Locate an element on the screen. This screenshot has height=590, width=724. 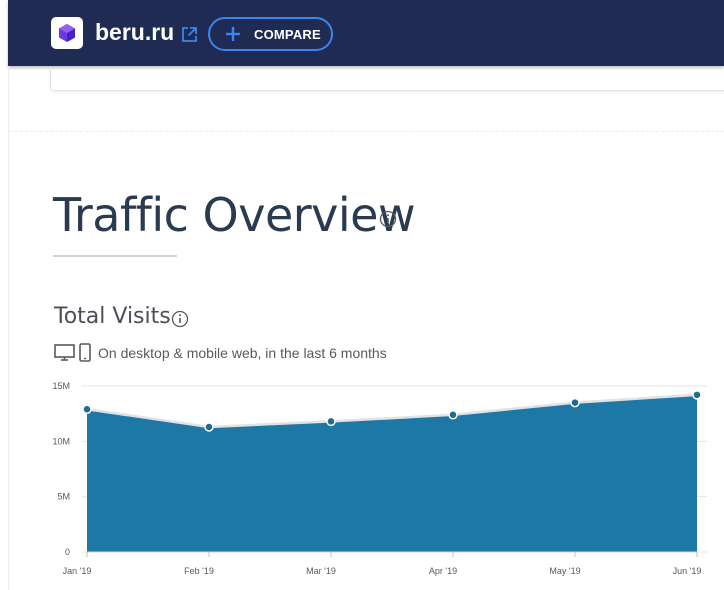
y-tick-label: 5M is located at coordinates (63, 497).